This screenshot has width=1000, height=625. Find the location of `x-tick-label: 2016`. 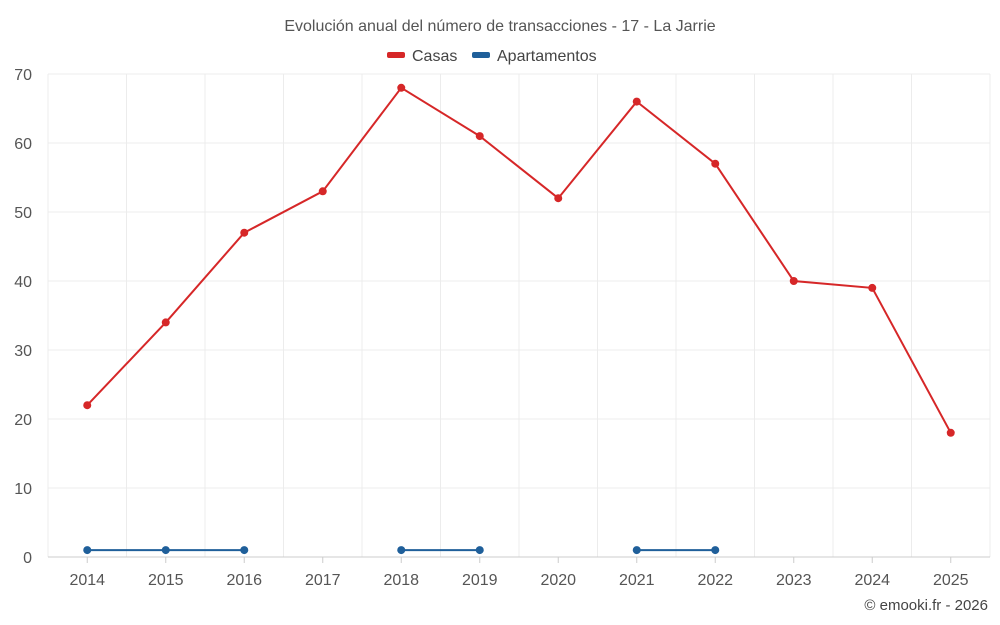

x-tick-label: 2016 is located at coordinates (244, 580).